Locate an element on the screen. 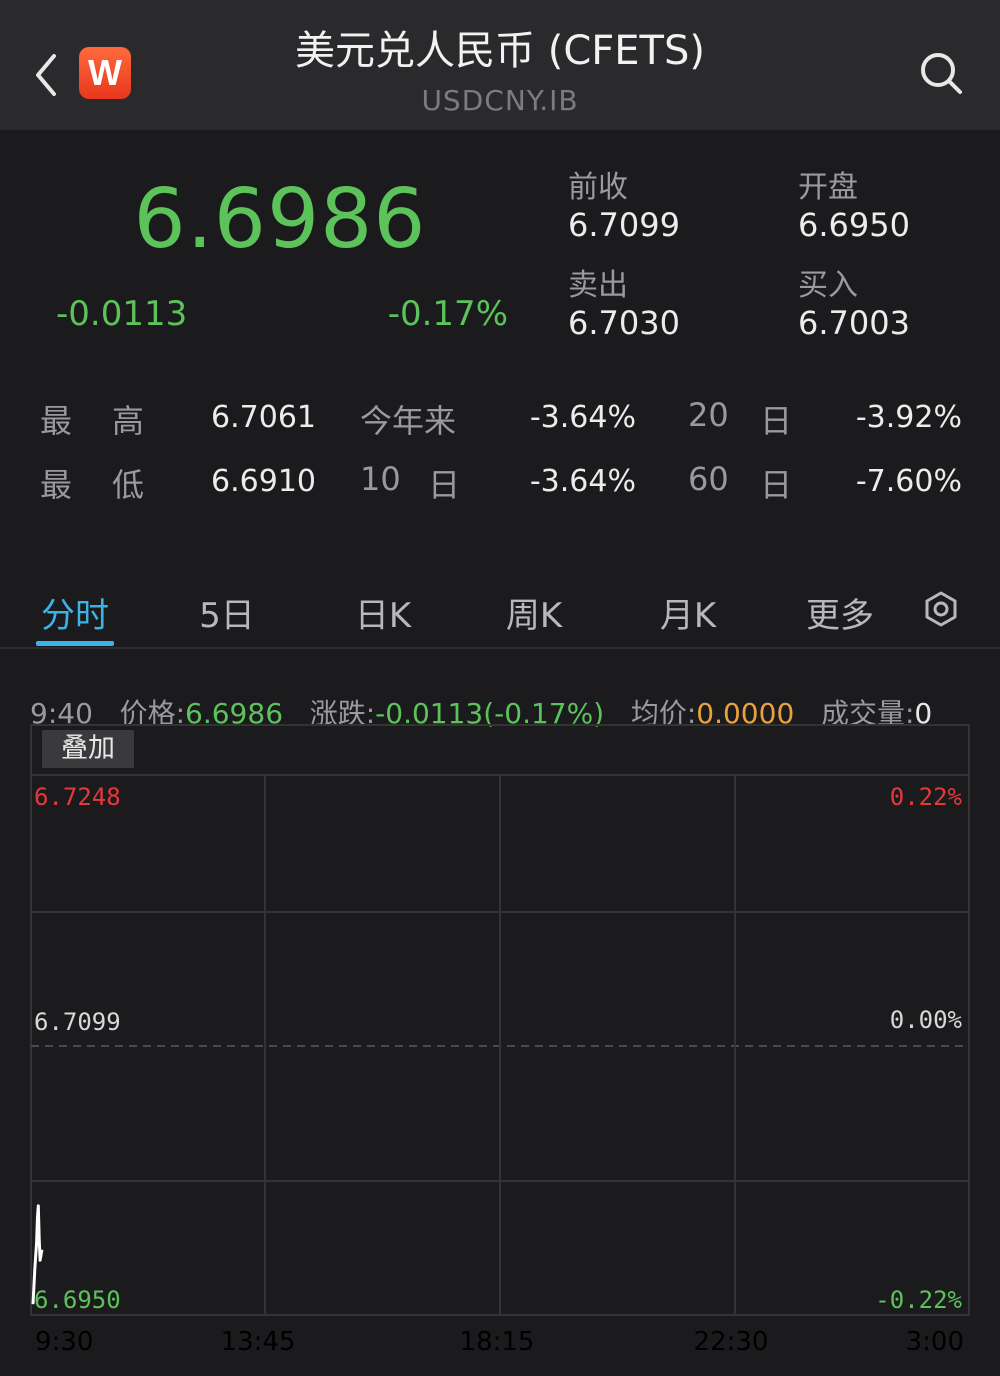  y-label-mid: 6.7099 is located at coordinates (77, 1022).